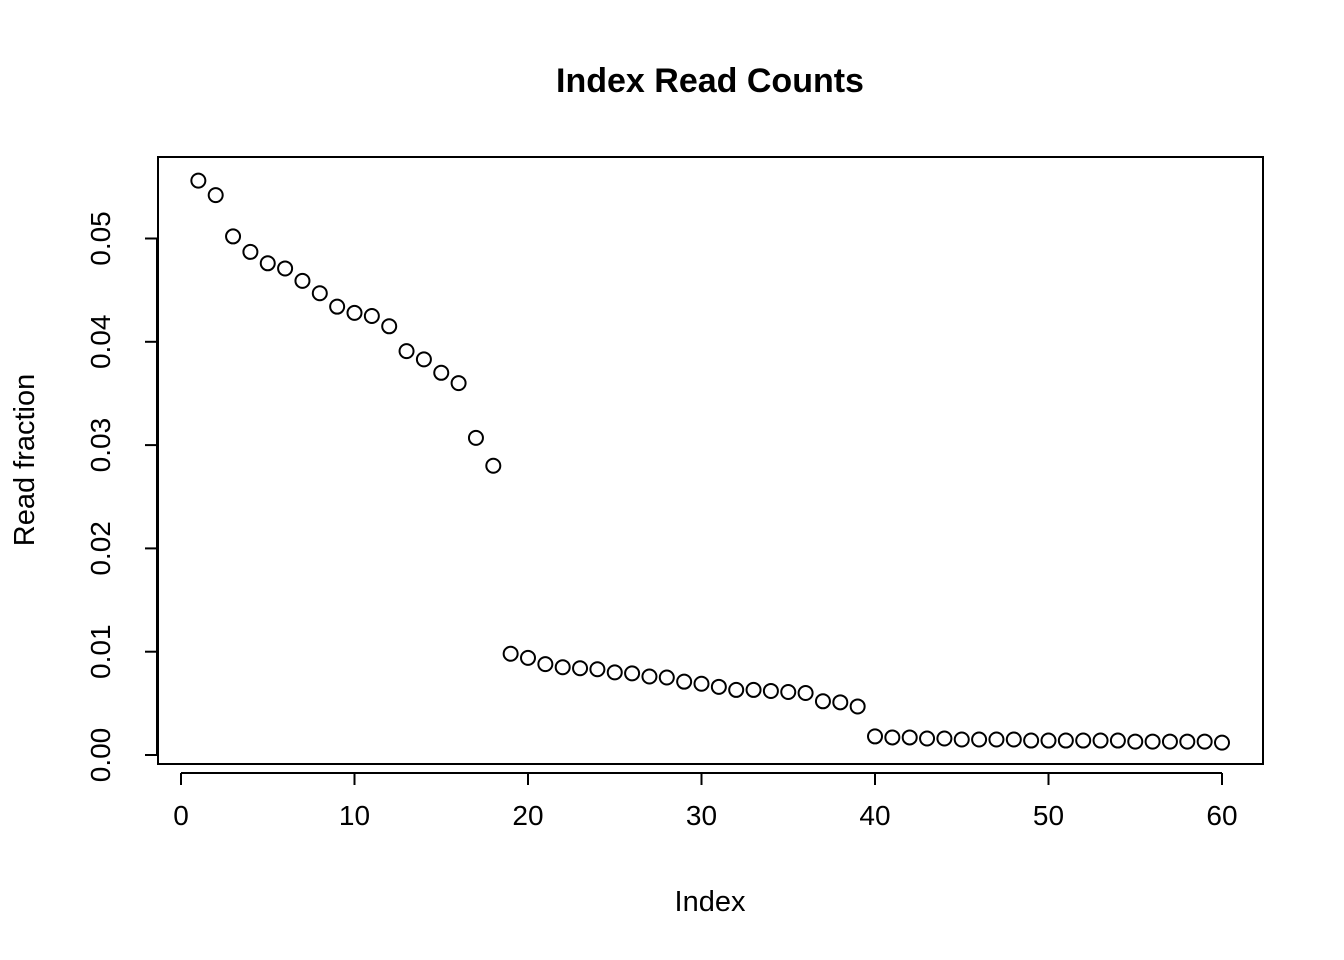  I want to click on y-tick-label: 0.01, so click(100, 651).